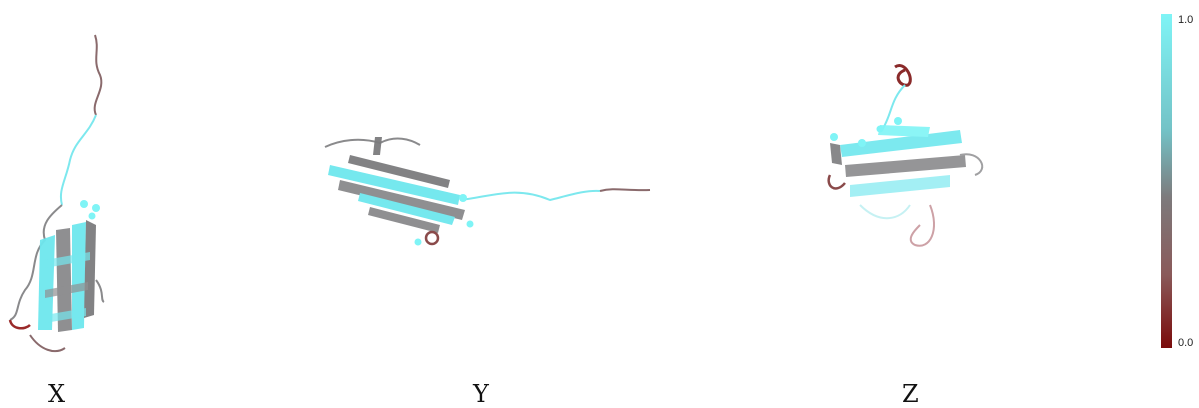 The width and height of the screenshot is (1199, 408). I want to click on protein-view-x, so click(65, 195).